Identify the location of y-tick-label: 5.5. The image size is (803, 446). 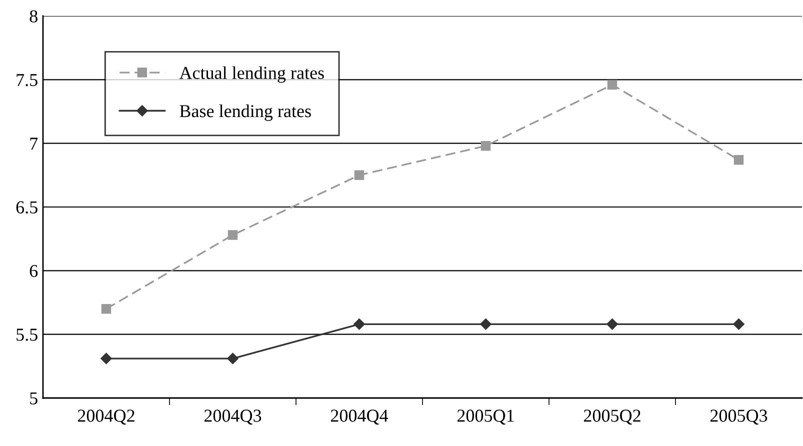
(27, 334).